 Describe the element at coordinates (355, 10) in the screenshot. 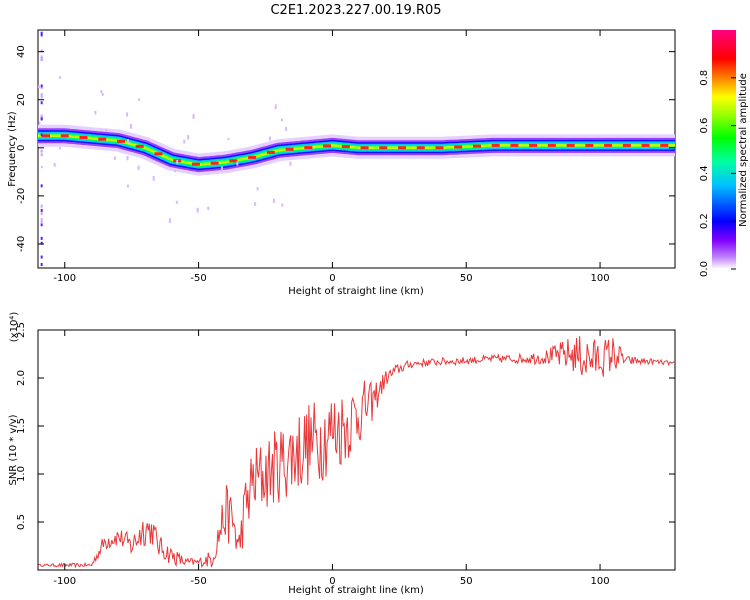

I see `figure-title: C2E1.2023.227.00.19.R05` at that location.